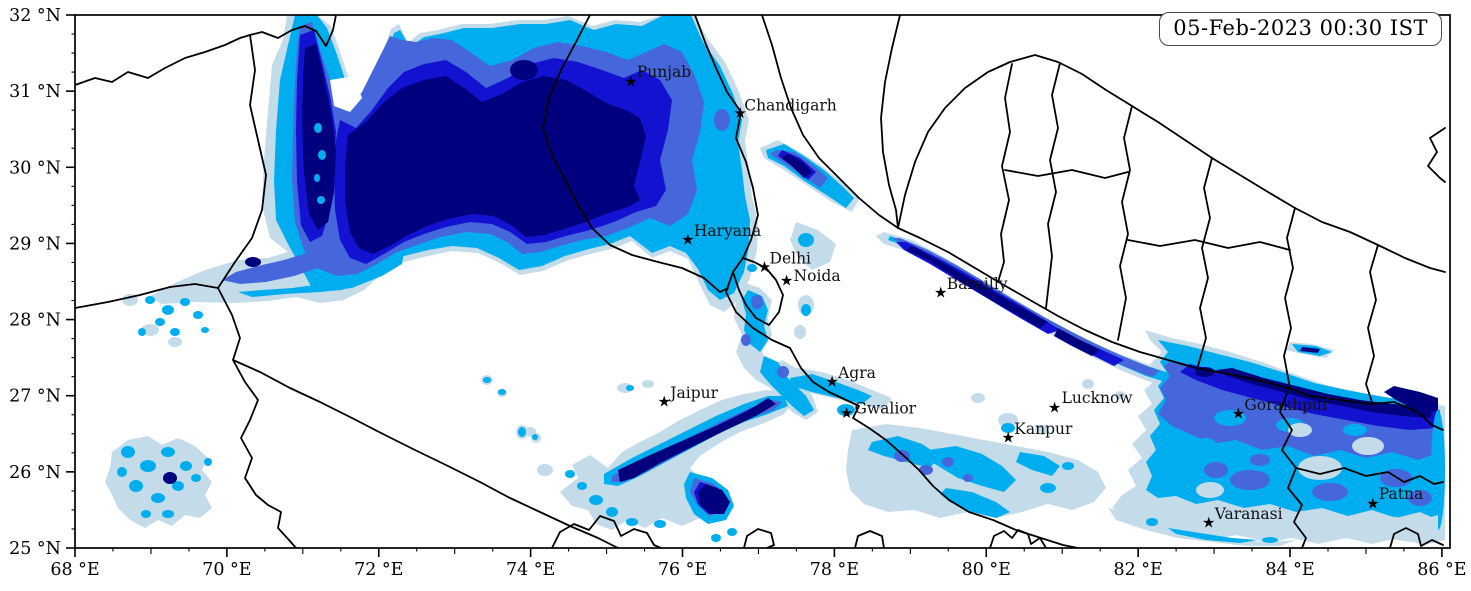 This screenshot has height=591, width=1471. What do you see at coordinates (977, 284) in the screenshot?
I see `city-label: Bareilly` at bounding box center [977, 284].